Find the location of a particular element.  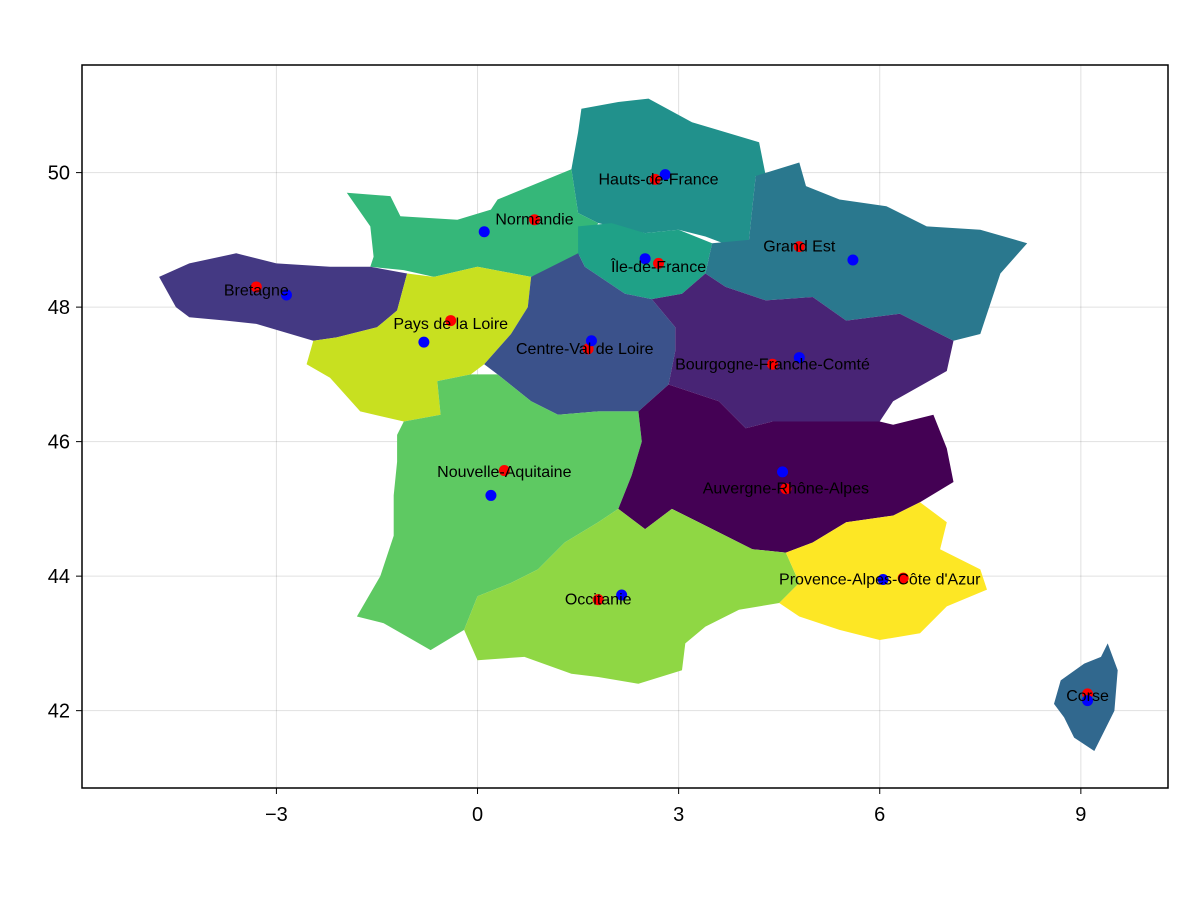

y-tick-label: 48 is located at coordinates (59, 308).